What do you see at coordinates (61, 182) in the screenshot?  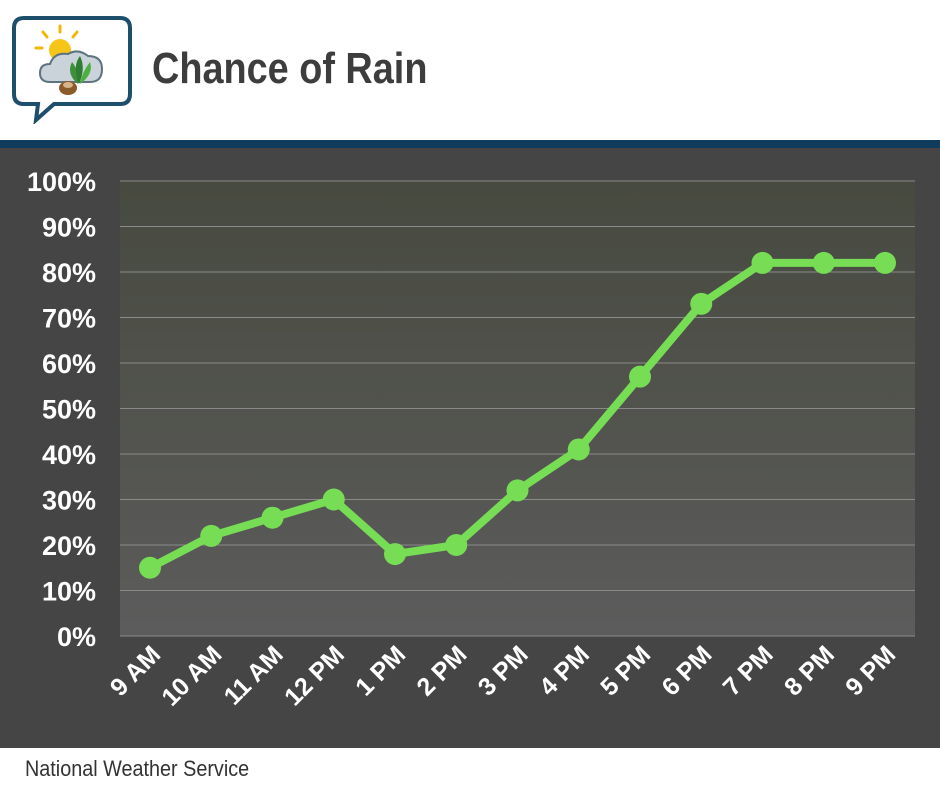 I see `y-tick-label: 100%` at bounding box center [61, 182].